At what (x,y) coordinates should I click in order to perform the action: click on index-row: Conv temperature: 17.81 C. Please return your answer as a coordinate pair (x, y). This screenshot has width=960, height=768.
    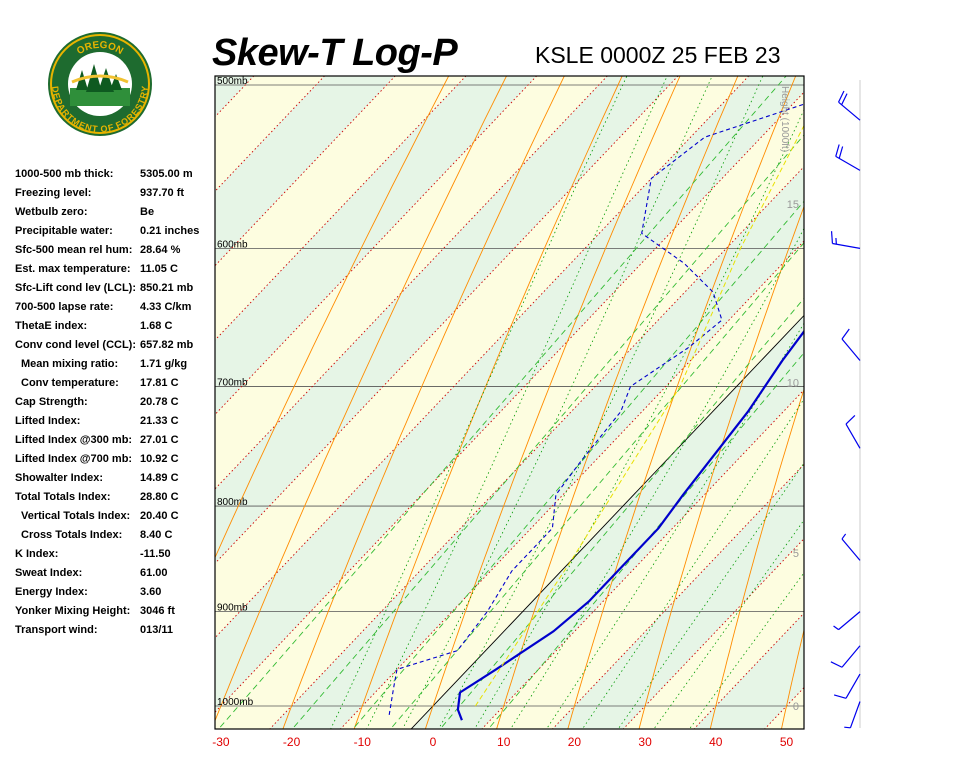
    Looking at the image, I should click on (115, 386).